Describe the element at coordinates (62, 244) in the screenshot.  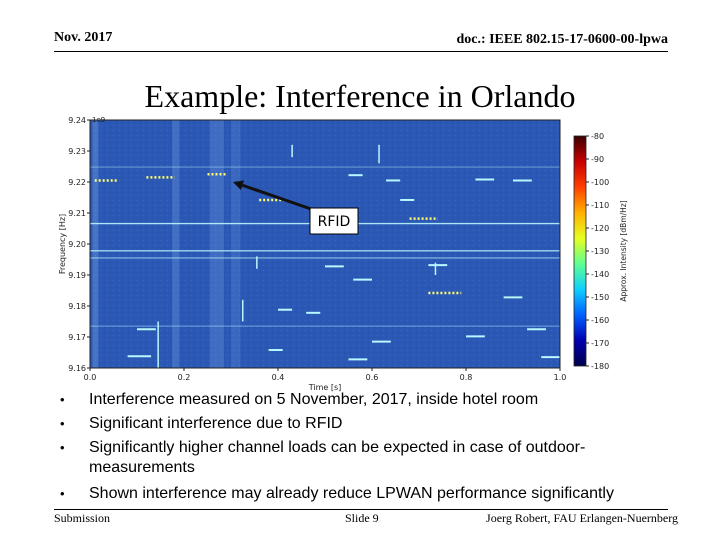
I see `y-axis-label: Frequency [Hz]` at that location.